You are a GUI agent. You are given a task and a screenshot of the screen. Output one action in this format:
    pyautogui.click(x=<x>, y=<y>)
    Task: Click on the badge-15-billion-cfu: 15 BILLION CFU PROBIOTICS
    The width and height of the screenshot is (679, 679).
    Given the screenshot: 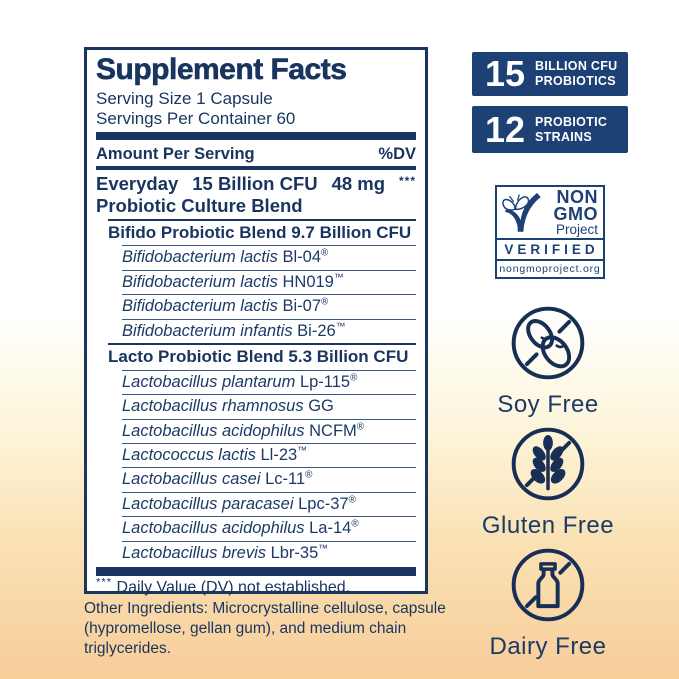 What is the action you would take?
    pyautogui.click(x=550, y=74)
    